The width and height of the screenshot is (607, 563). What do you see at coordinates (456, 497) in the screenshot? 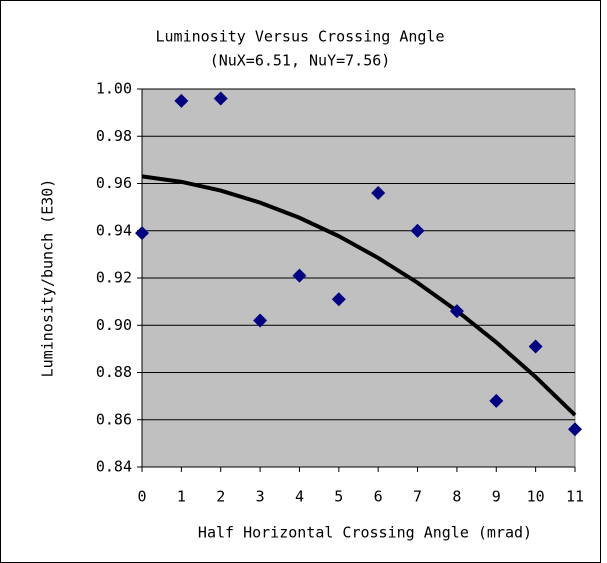
I see `x-tick-label: 8` at bounding box center [456, 497].